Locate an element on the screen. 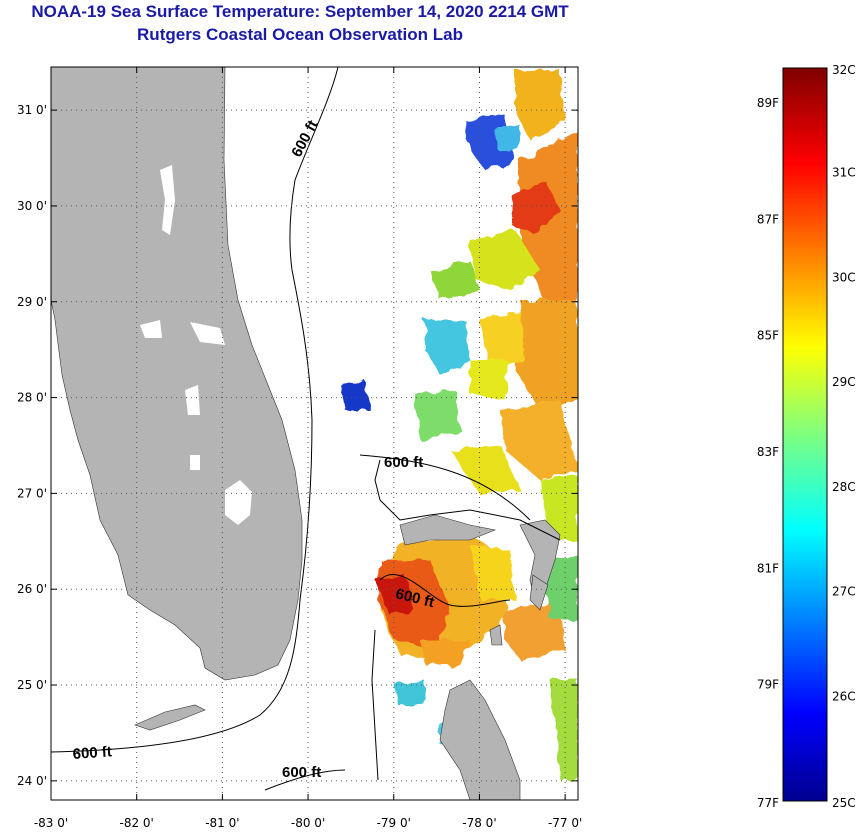 This screenshot has height=832, width=865. grand-bahama is located at coordinates (448, 530).